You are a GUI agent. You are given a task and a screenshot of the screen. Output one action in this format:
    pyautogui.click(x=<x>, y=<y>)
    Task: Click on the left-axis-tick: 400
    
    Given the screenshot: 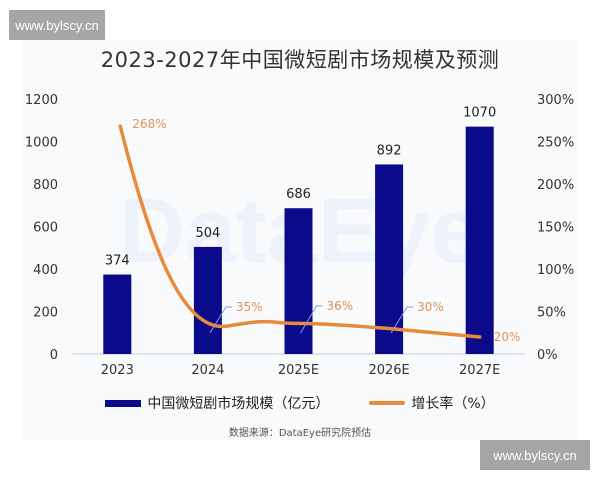 What is the action you would take?
    pyautogui.click(x=45, y=270)
    